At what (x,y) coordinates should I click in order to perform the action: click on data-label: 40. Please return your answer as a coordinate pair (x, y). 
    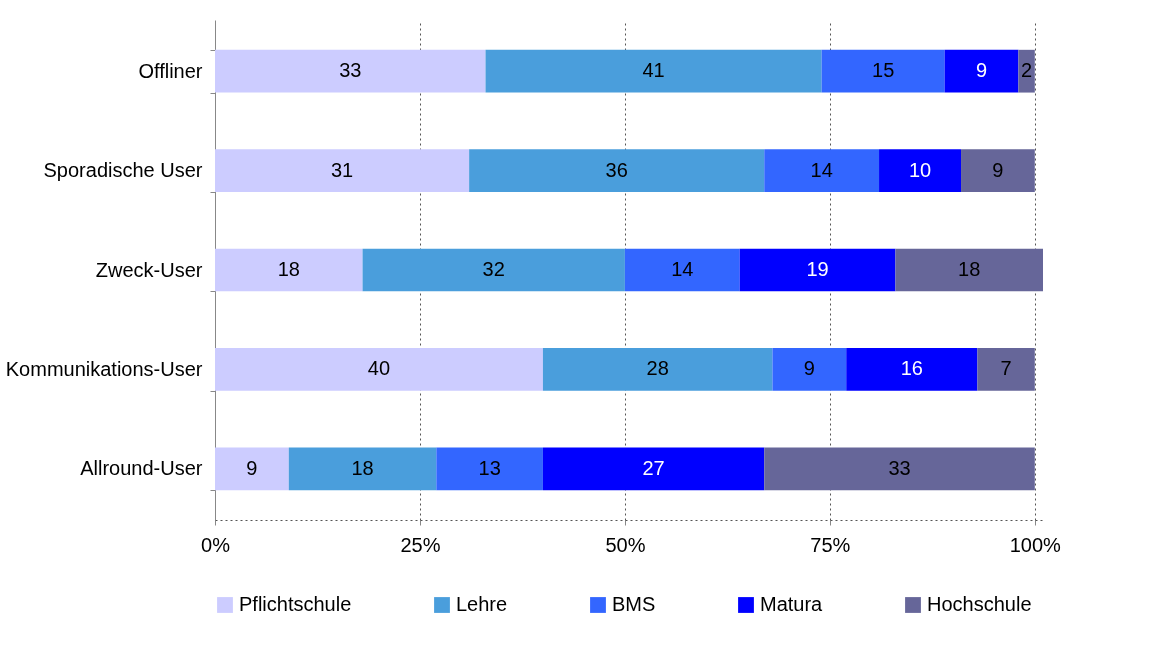
    Looking at the image, I should click on (379, 368).